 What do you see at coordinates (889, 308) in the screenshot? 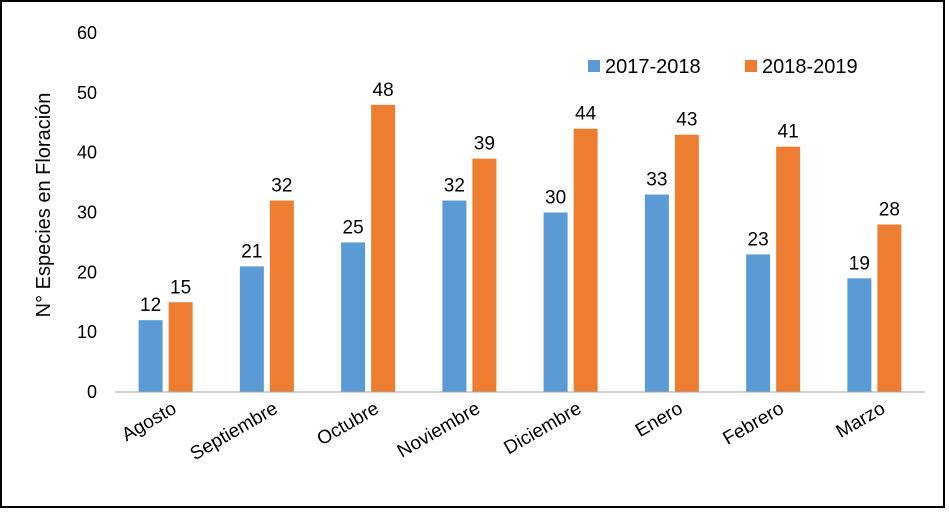
I see `bar-2018-2019-Marzo` at bounding box center [889, 308].